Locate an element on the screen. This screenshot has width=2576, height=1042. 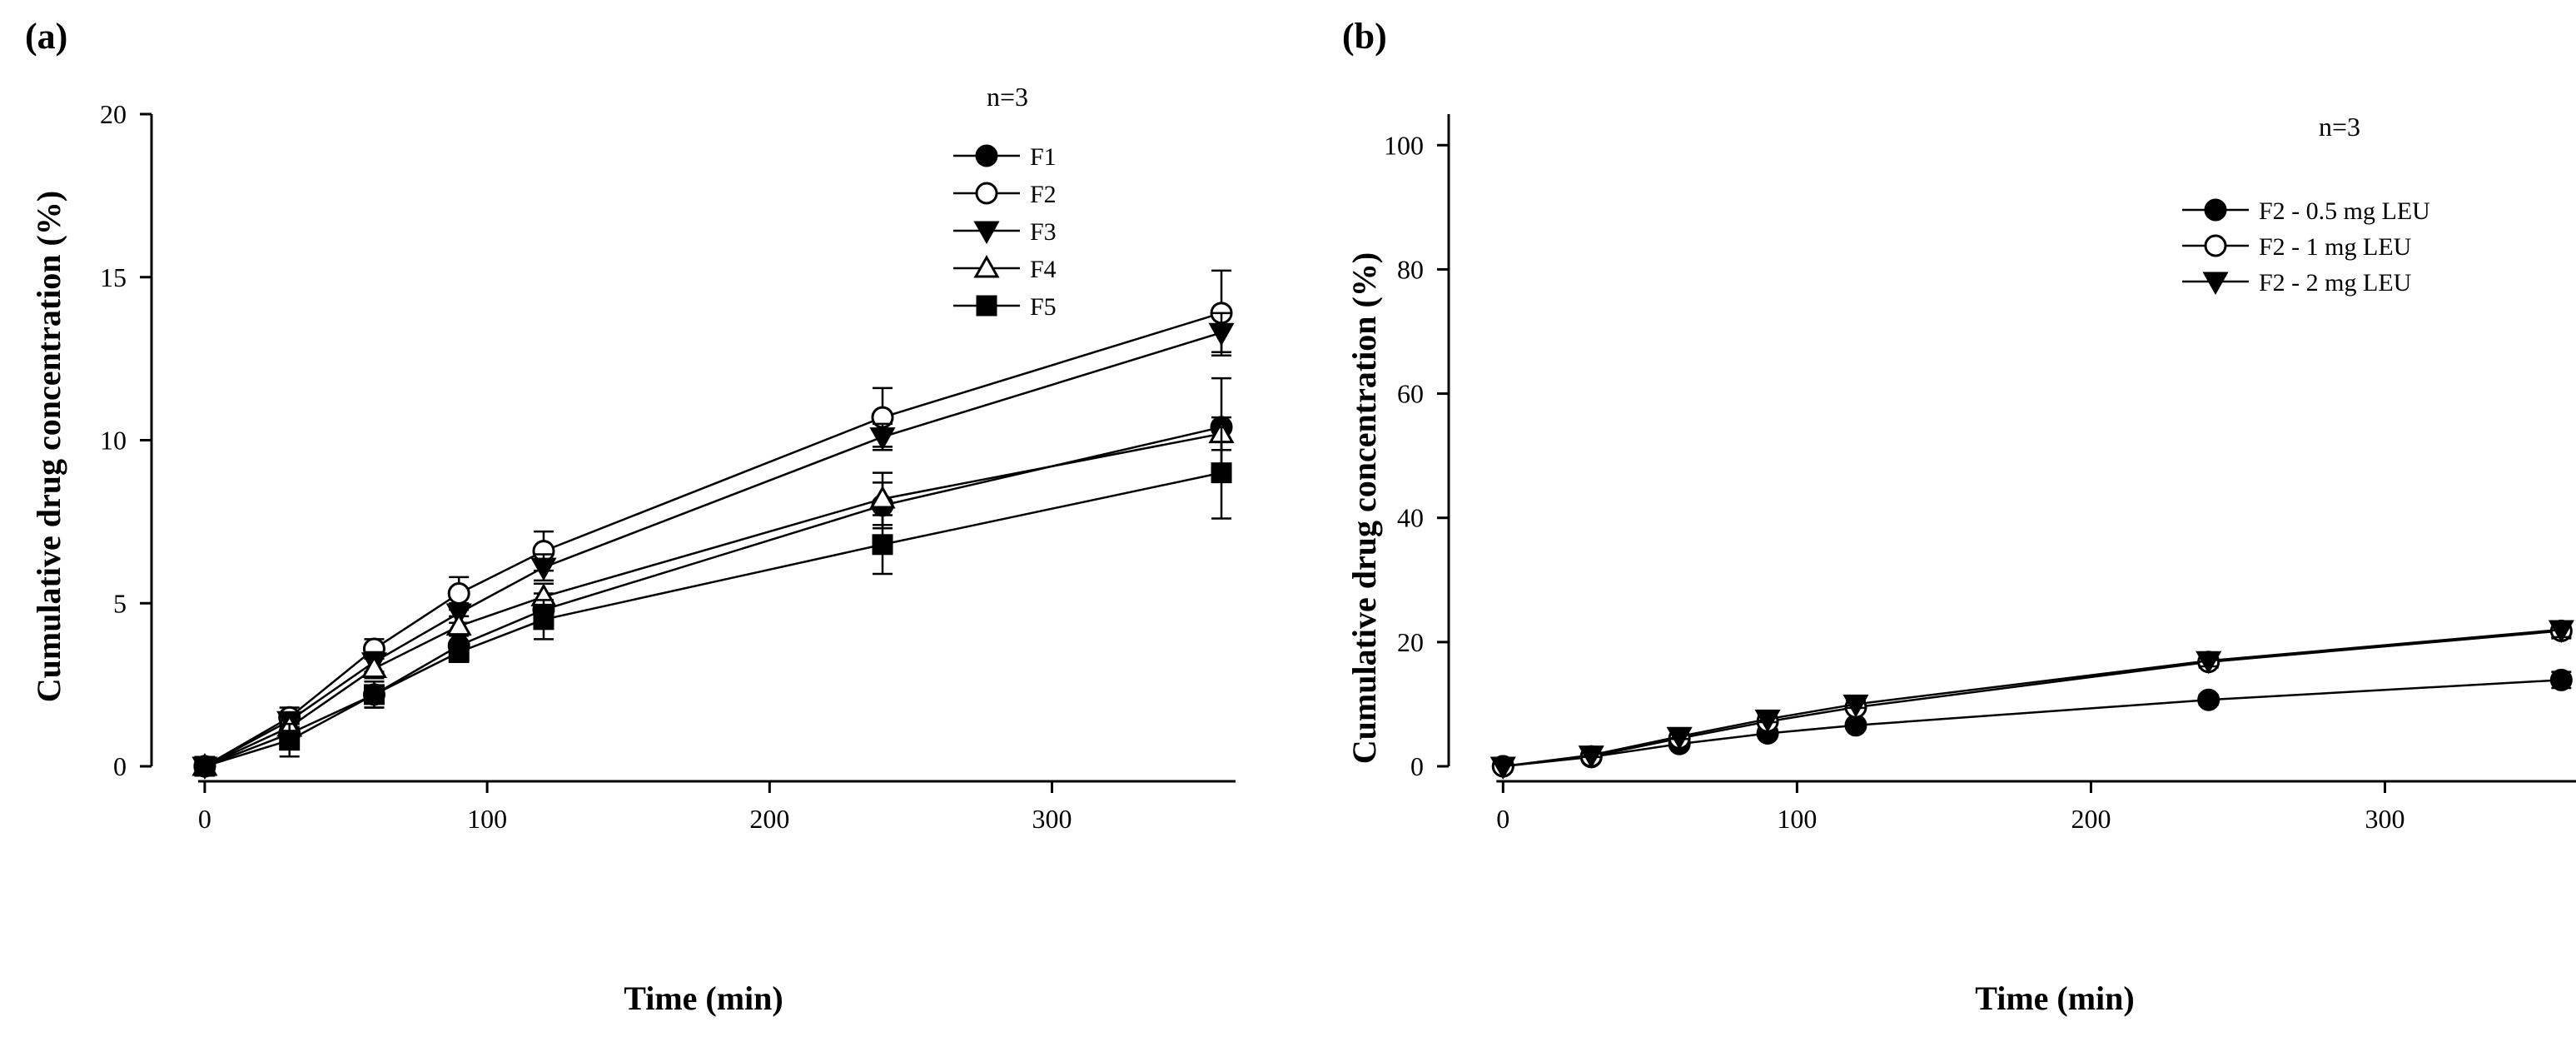
legend-item: F2 is located at coordinates (1005, 194).